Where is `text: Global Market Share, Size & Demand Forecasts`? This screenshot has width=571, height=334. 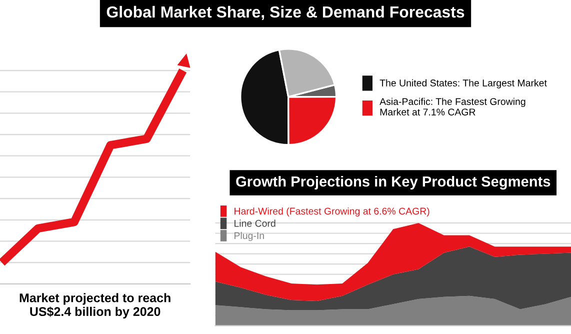 text: Global Market Share, Size & Demand Forecasts is located at coordinates (285, 13).